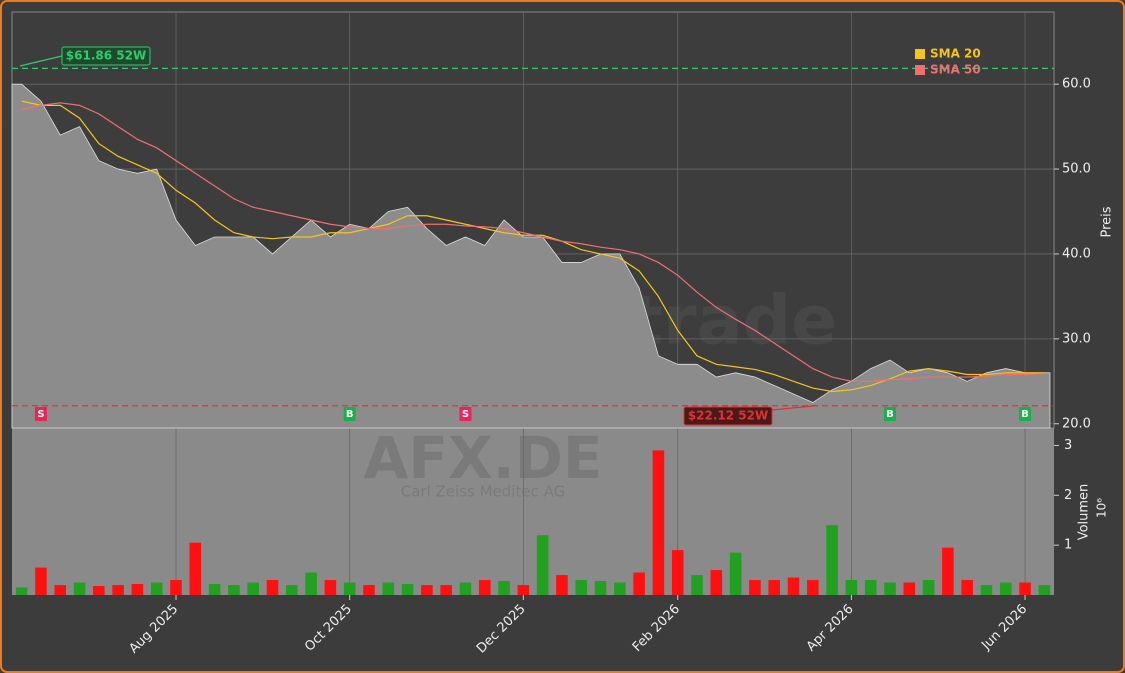 This screenshot has height=673, width=1125. Describe the element at coordinates (1076, 84) in the screenshot. I see `y-tick-label: 60.0` at that location.